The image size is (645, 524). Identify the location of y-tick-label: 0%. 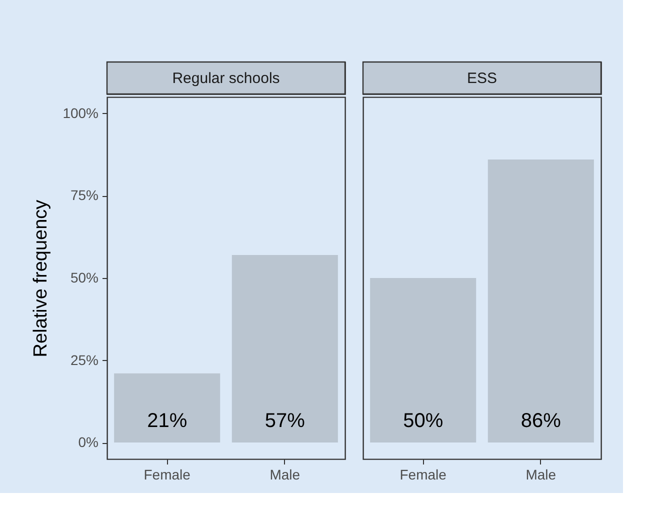
(88, 442).